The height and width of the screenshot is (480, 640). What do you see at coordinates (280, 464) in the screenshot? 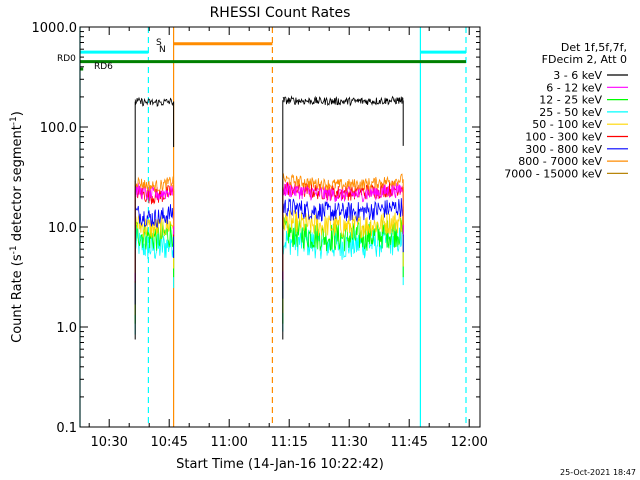
I see `x-axis-label: Start Time (14-Jan-16 10:22:42)` at bounding box center [280, 464].